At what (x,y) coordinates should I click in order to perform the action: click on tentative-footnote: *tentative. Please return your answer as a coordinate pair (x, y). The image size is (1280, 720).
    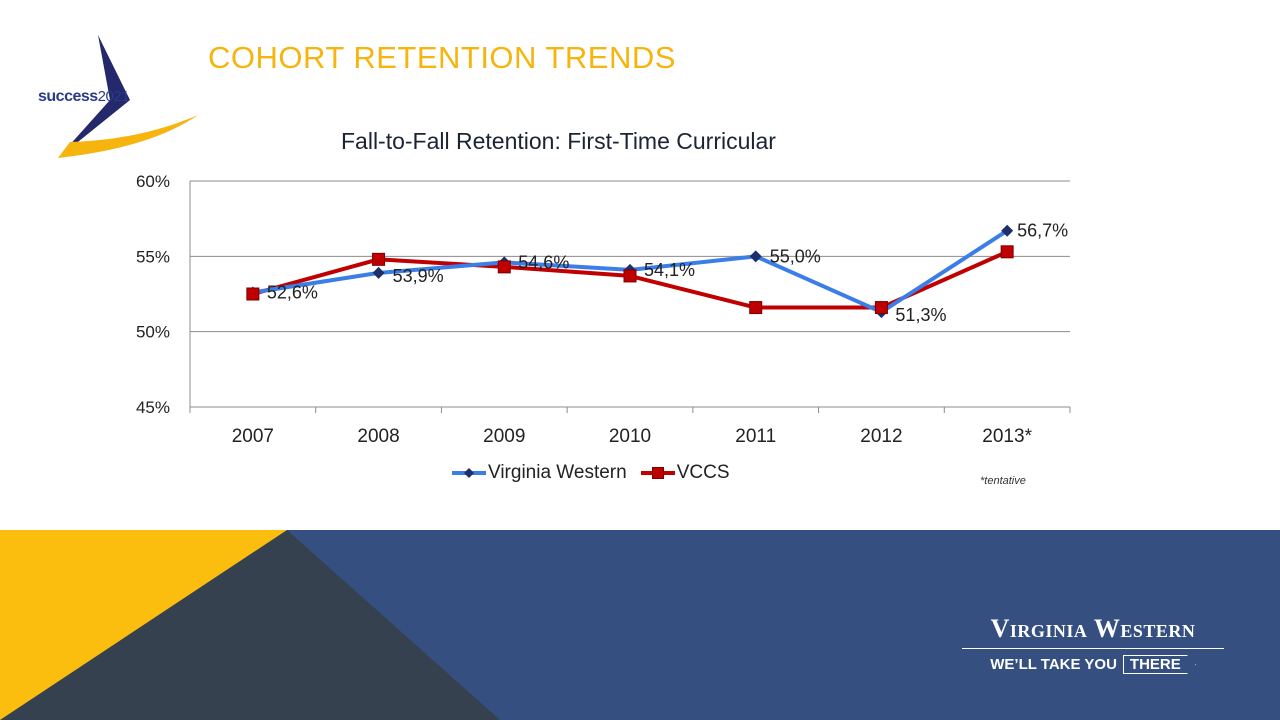
    Looking at the image, I should click on (1003, 481).